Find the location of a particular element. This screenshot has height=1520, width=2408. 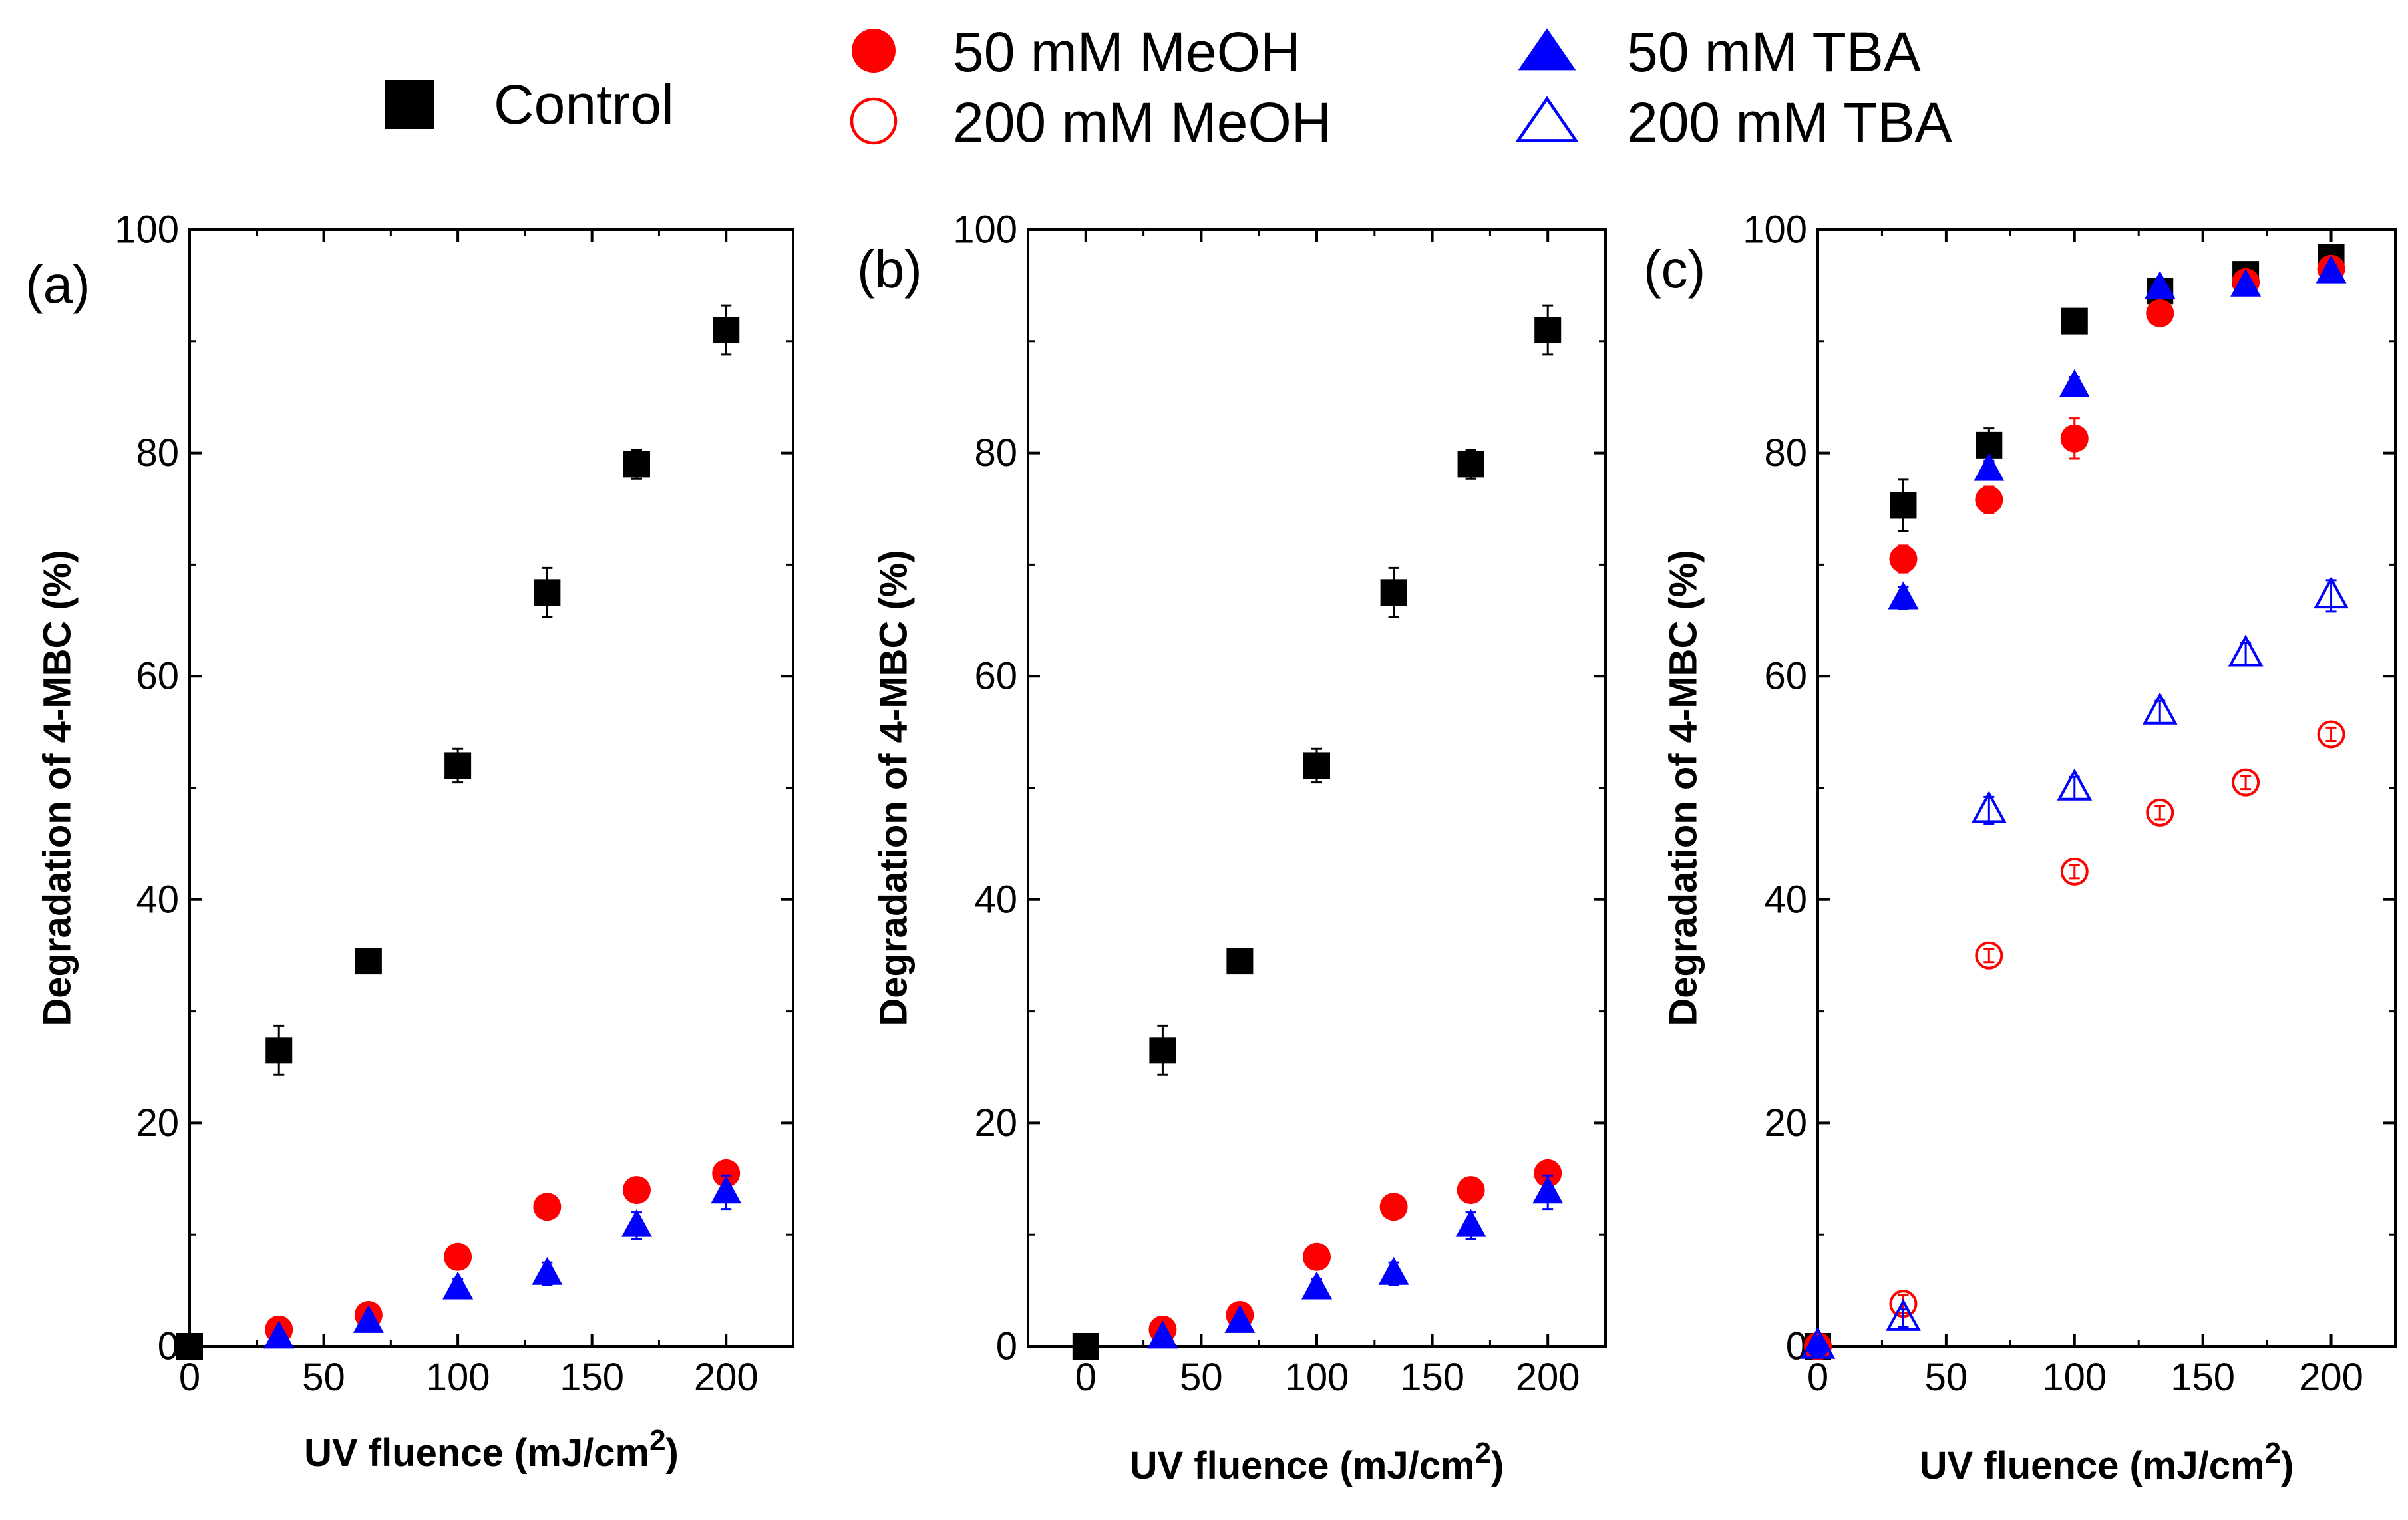

legend-label: 50 mM MeOH is located at coordinates (1127, 52).